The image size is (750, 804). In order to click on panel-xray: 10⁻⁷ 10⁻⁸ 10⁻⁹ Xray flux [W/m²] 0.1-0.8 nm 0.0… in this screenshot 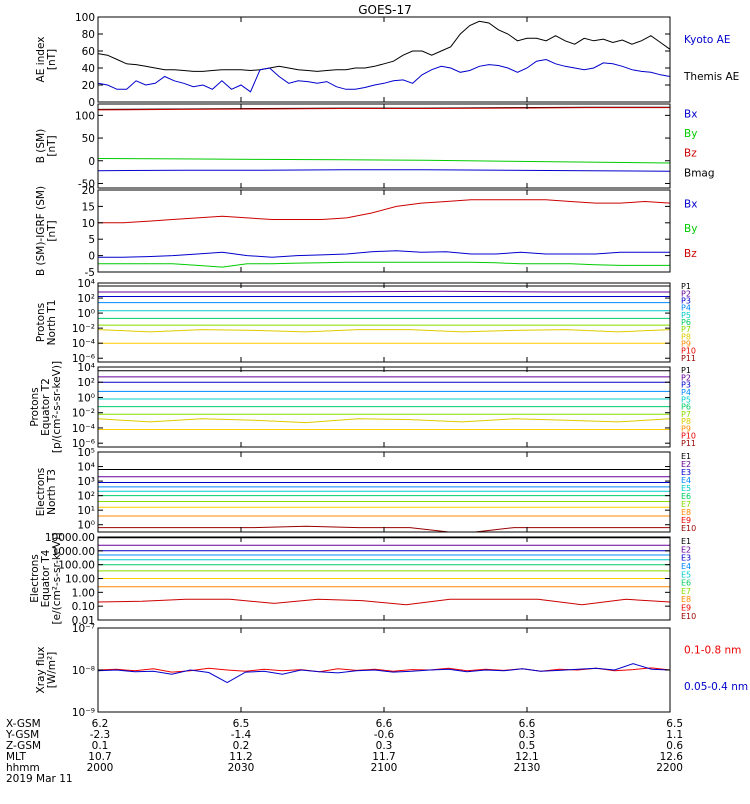, I will do `click(391, 671)`.